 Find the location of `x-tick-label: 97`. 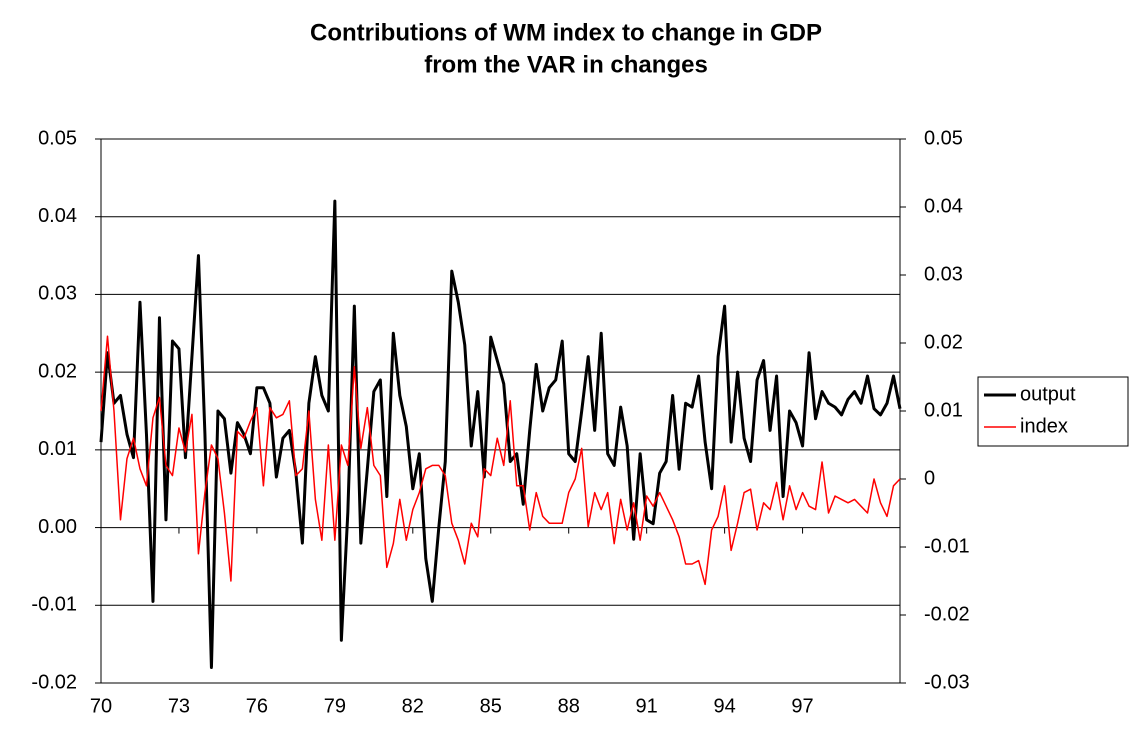

x-tick-label: 97 is located at coordinates (802, 706).